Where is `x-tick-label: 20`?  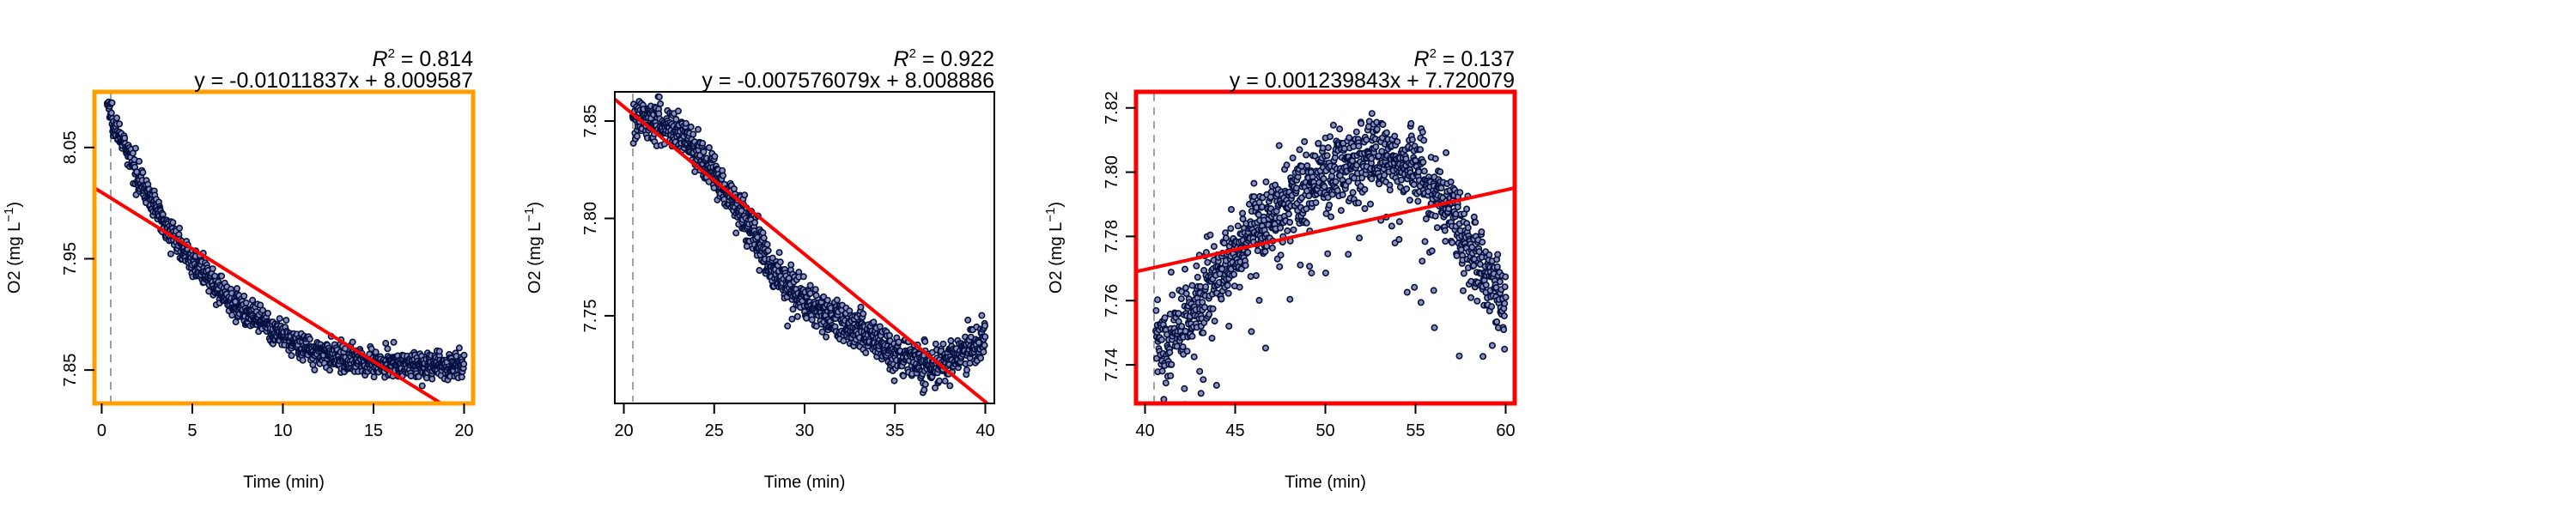
x-tick-label: 20 is located at coordinates (623, 430).